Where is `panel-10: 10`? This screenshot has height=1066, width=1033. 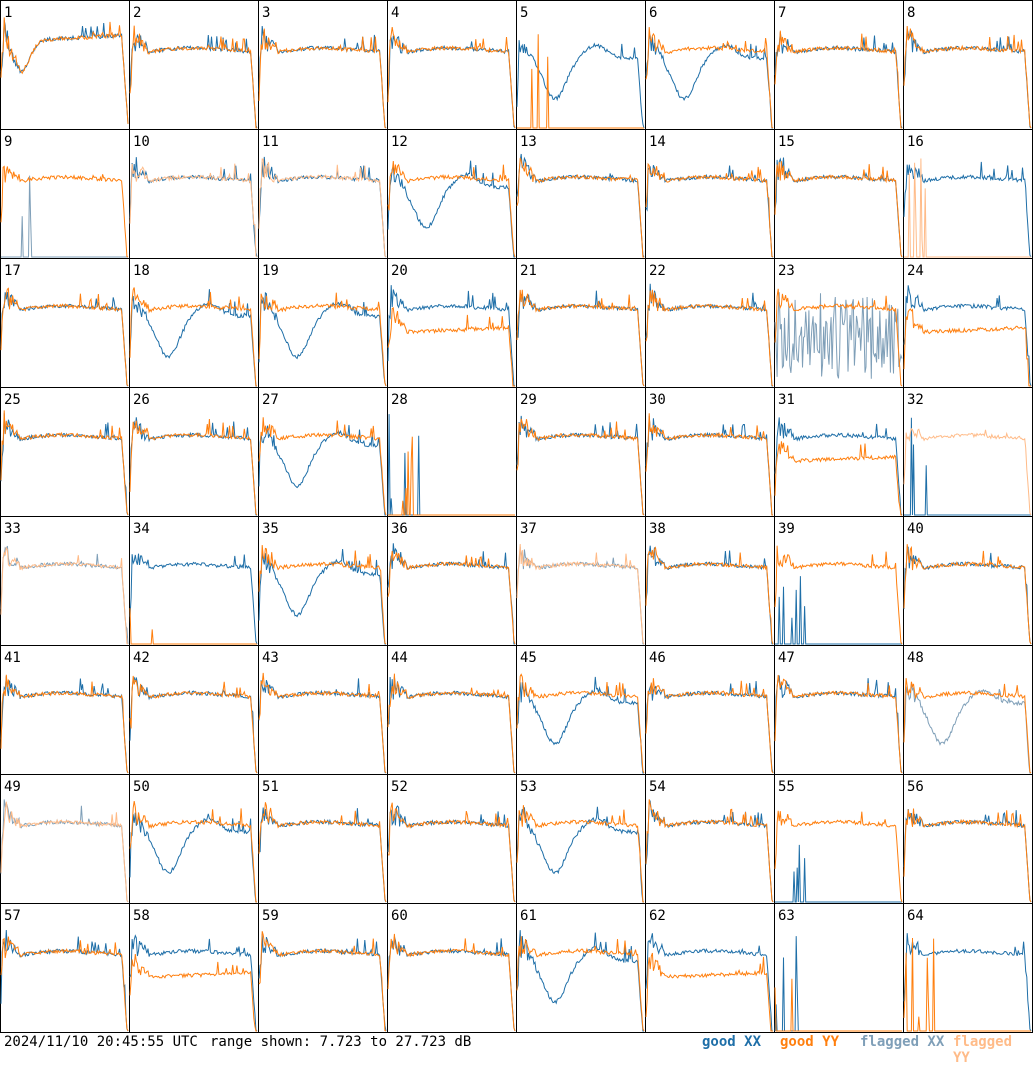
panel-10: 10 is located at coordinates (194, 194).